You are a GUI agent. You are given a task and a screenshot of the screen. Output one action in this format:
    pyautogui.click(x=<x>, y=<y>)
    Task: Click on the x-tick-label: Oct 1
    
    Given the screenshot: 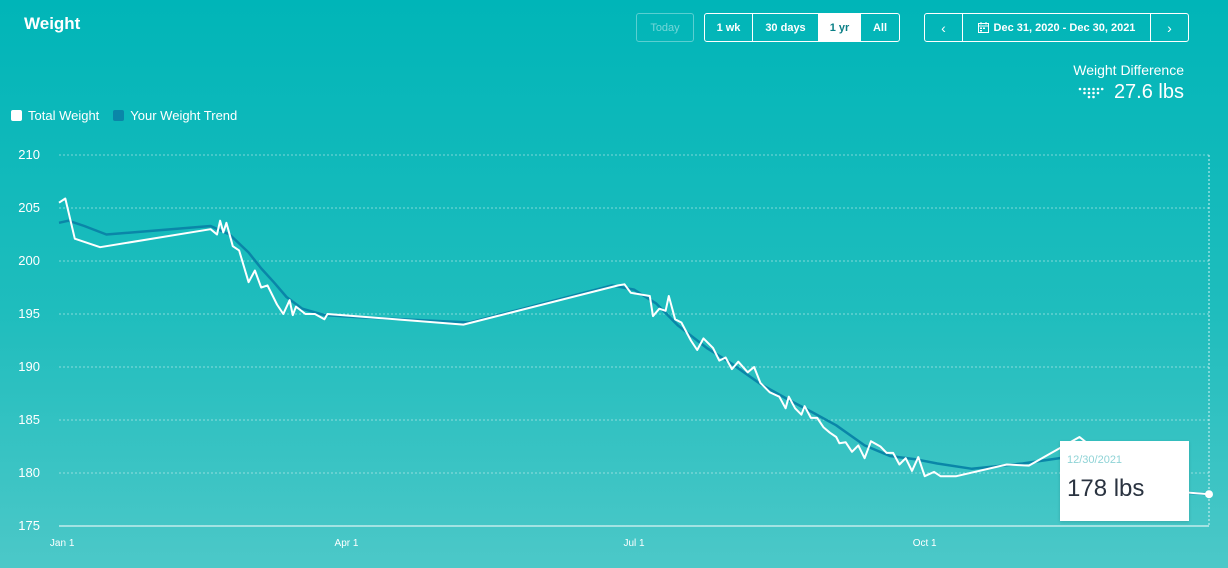 What is the action you would take?
    pyautogui.click(x=925, y=543)
    